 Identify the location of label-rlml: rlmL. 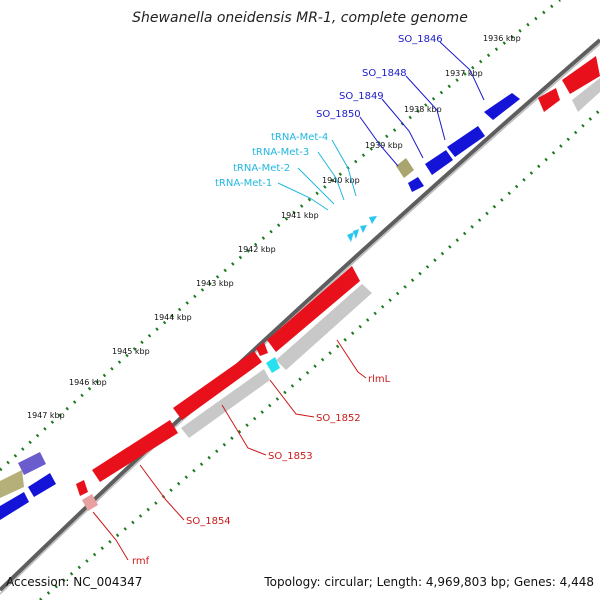
(379, 379).